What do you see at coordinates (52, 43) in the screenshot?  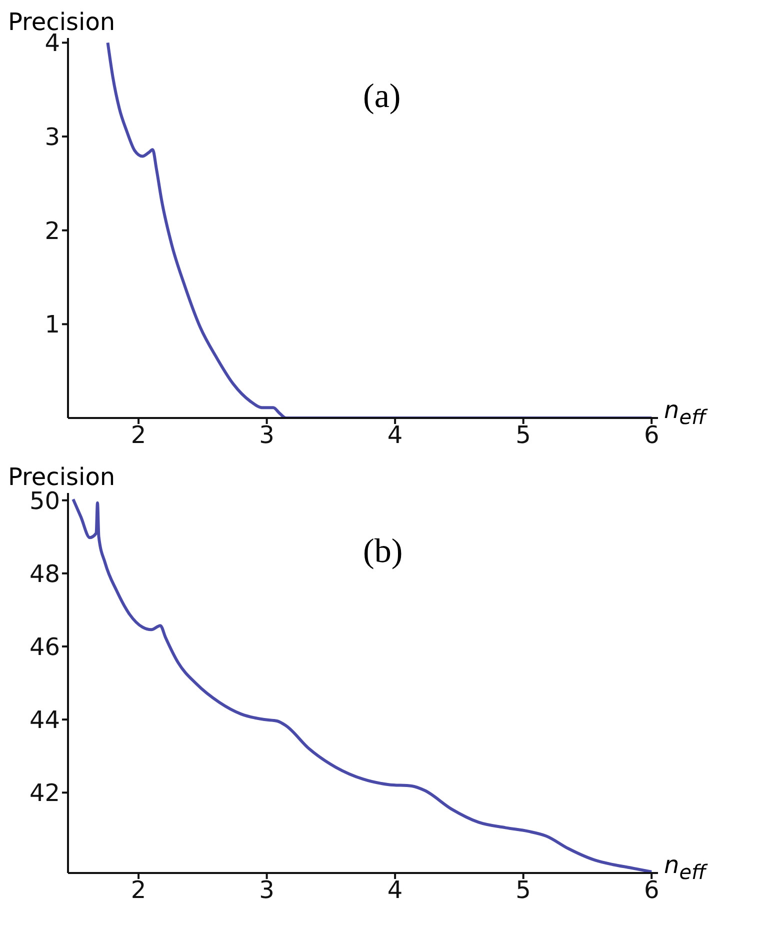 I see `y-tick-label: 4` at bounding box center [52, 43].